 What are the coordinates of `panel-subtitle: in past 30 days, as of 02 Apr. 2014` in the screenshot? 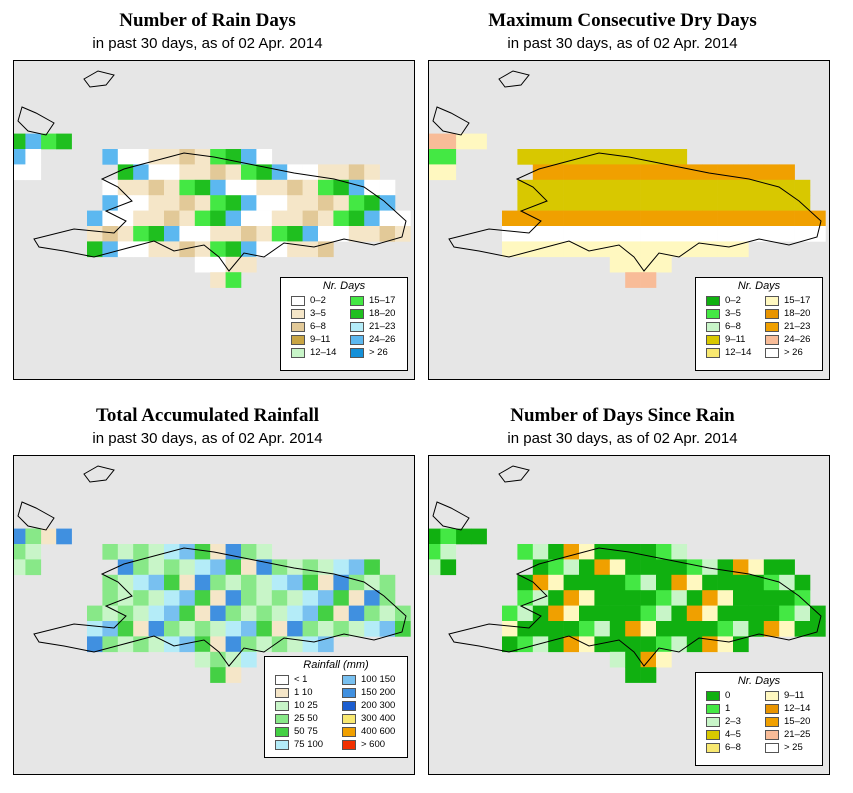 It's located at (622, 438).